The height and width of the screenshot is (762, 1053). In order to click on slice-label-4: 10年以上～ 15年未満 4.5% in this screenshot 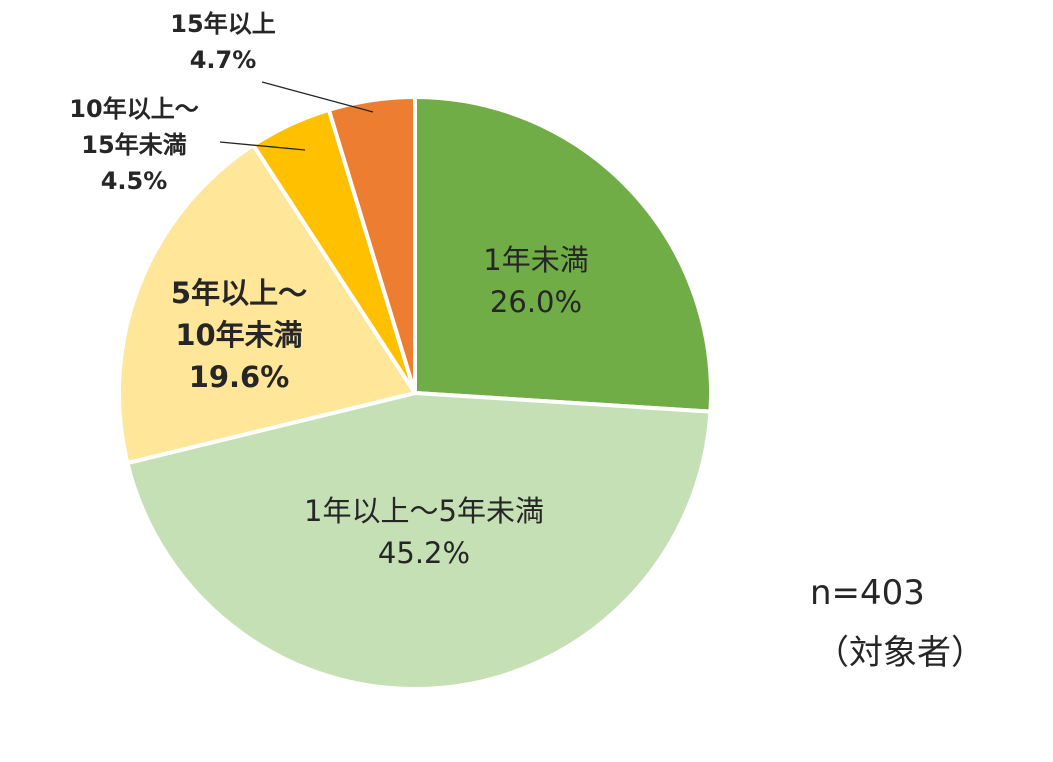, I will do `click(133, 145)`.